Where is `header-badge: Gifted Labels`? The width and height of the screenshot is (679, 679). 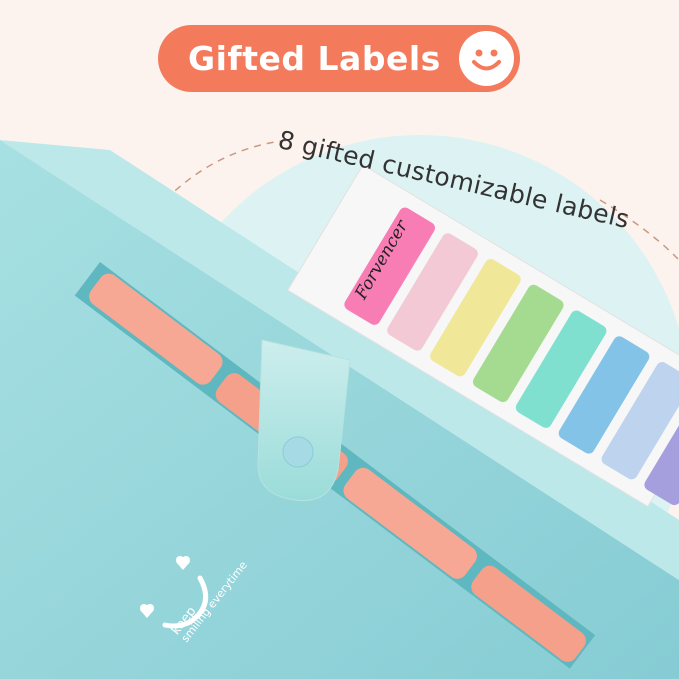
header-badge: Gifted Labels is located at coordinates (339, 58).